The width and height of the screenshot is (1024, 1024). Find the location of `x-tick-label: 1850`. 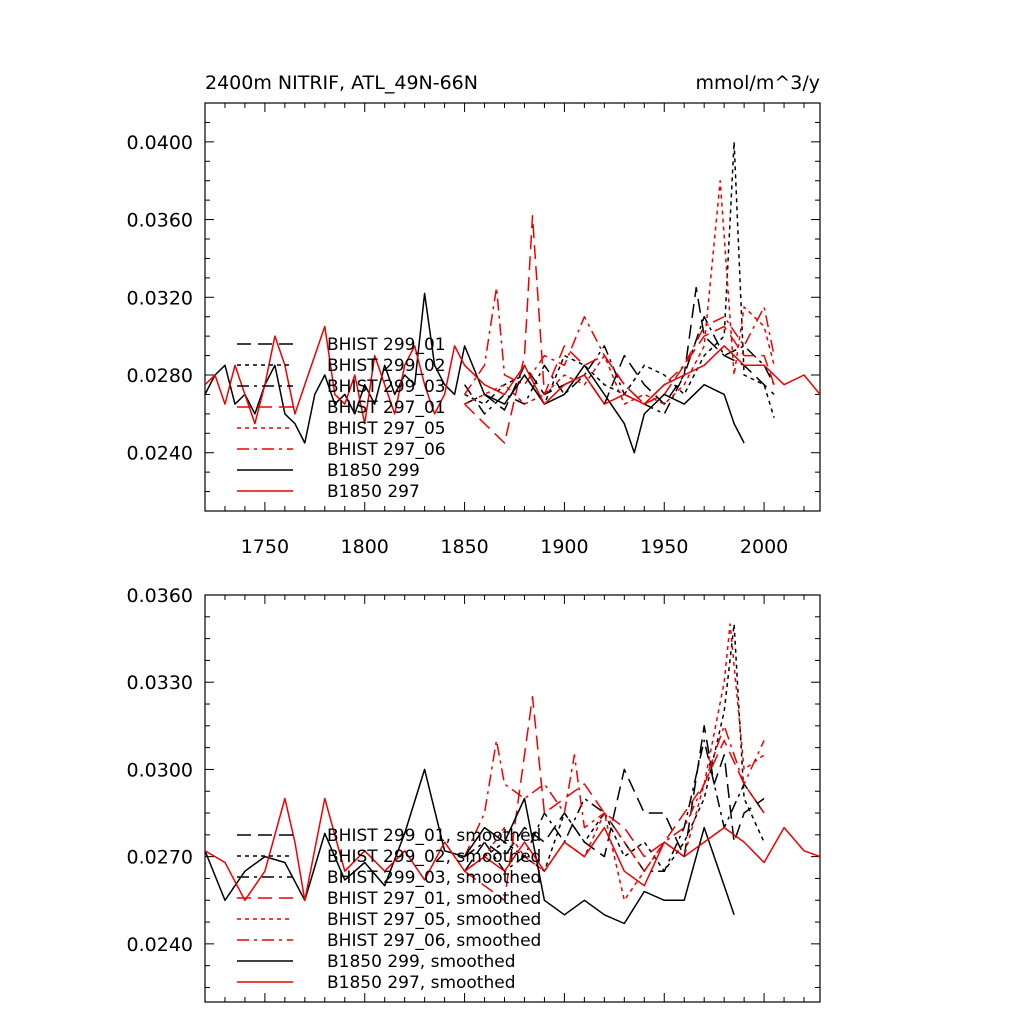

x-tick-label: 1850 is located at coordinates (464, 547).